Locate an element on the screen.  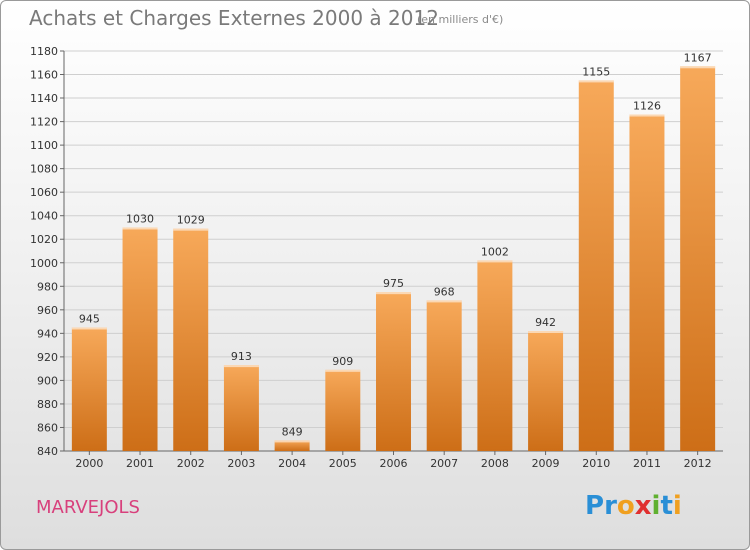
x-tick-label: 2006 is located at coordinates (394, 463).